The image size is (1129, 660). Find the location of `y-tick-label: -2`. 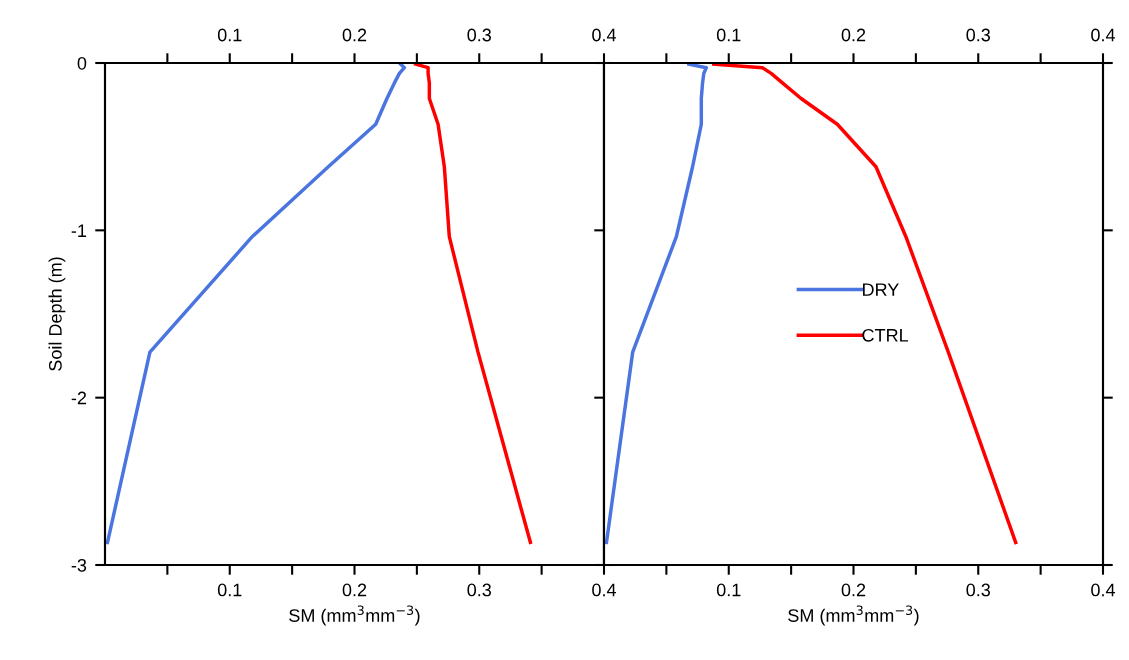

y-tick-label: -2 is located at coordinates (79, 398).